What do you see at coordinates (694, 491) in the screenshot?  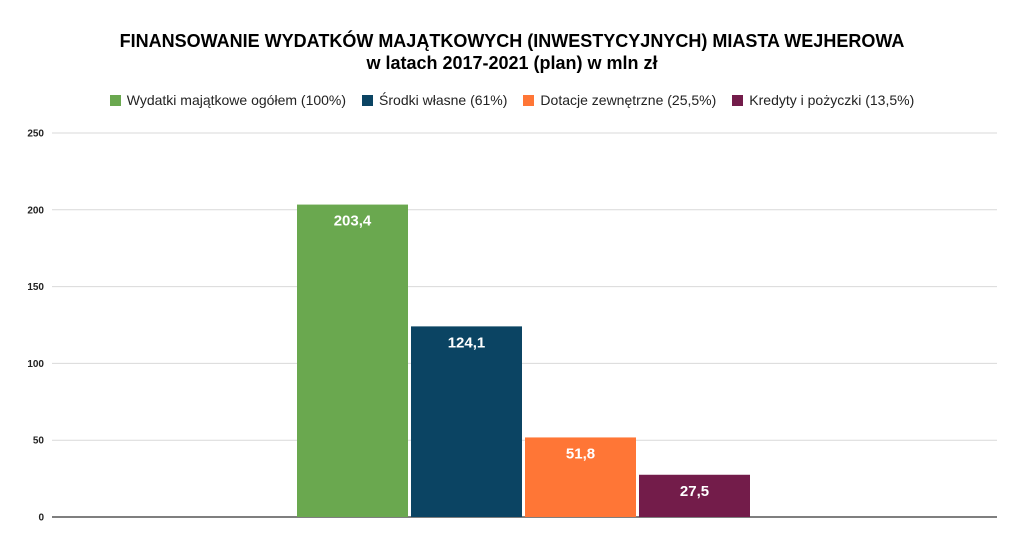 I see `data-label-4: 27,5` at bounding box center [694, 491].